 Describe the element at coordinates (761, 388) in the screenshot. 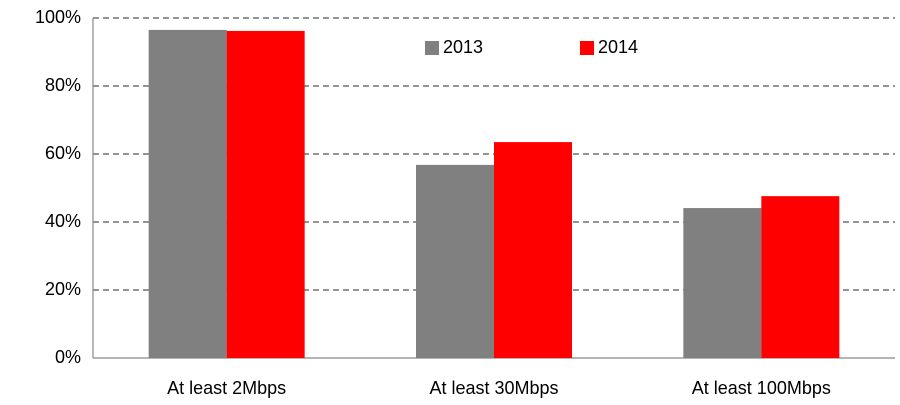

I see `x-tick-label: At least 100Mbps` at that location.